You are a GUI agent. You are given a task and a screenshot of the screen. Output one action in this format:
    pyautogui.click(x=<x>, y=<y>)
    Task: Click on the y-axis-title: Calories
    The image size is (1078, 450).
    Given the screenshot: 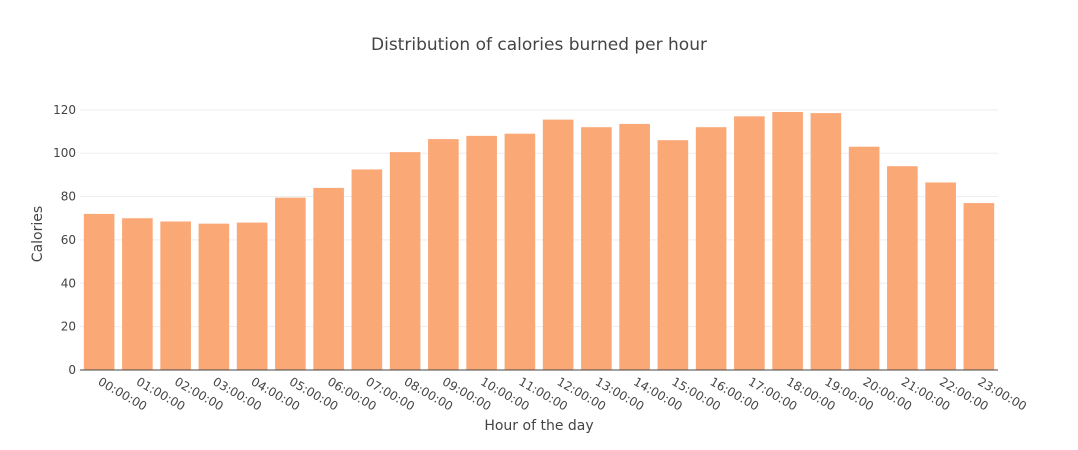 What is the action you would take?
    pyautogui.click(x=38, y=234)
    